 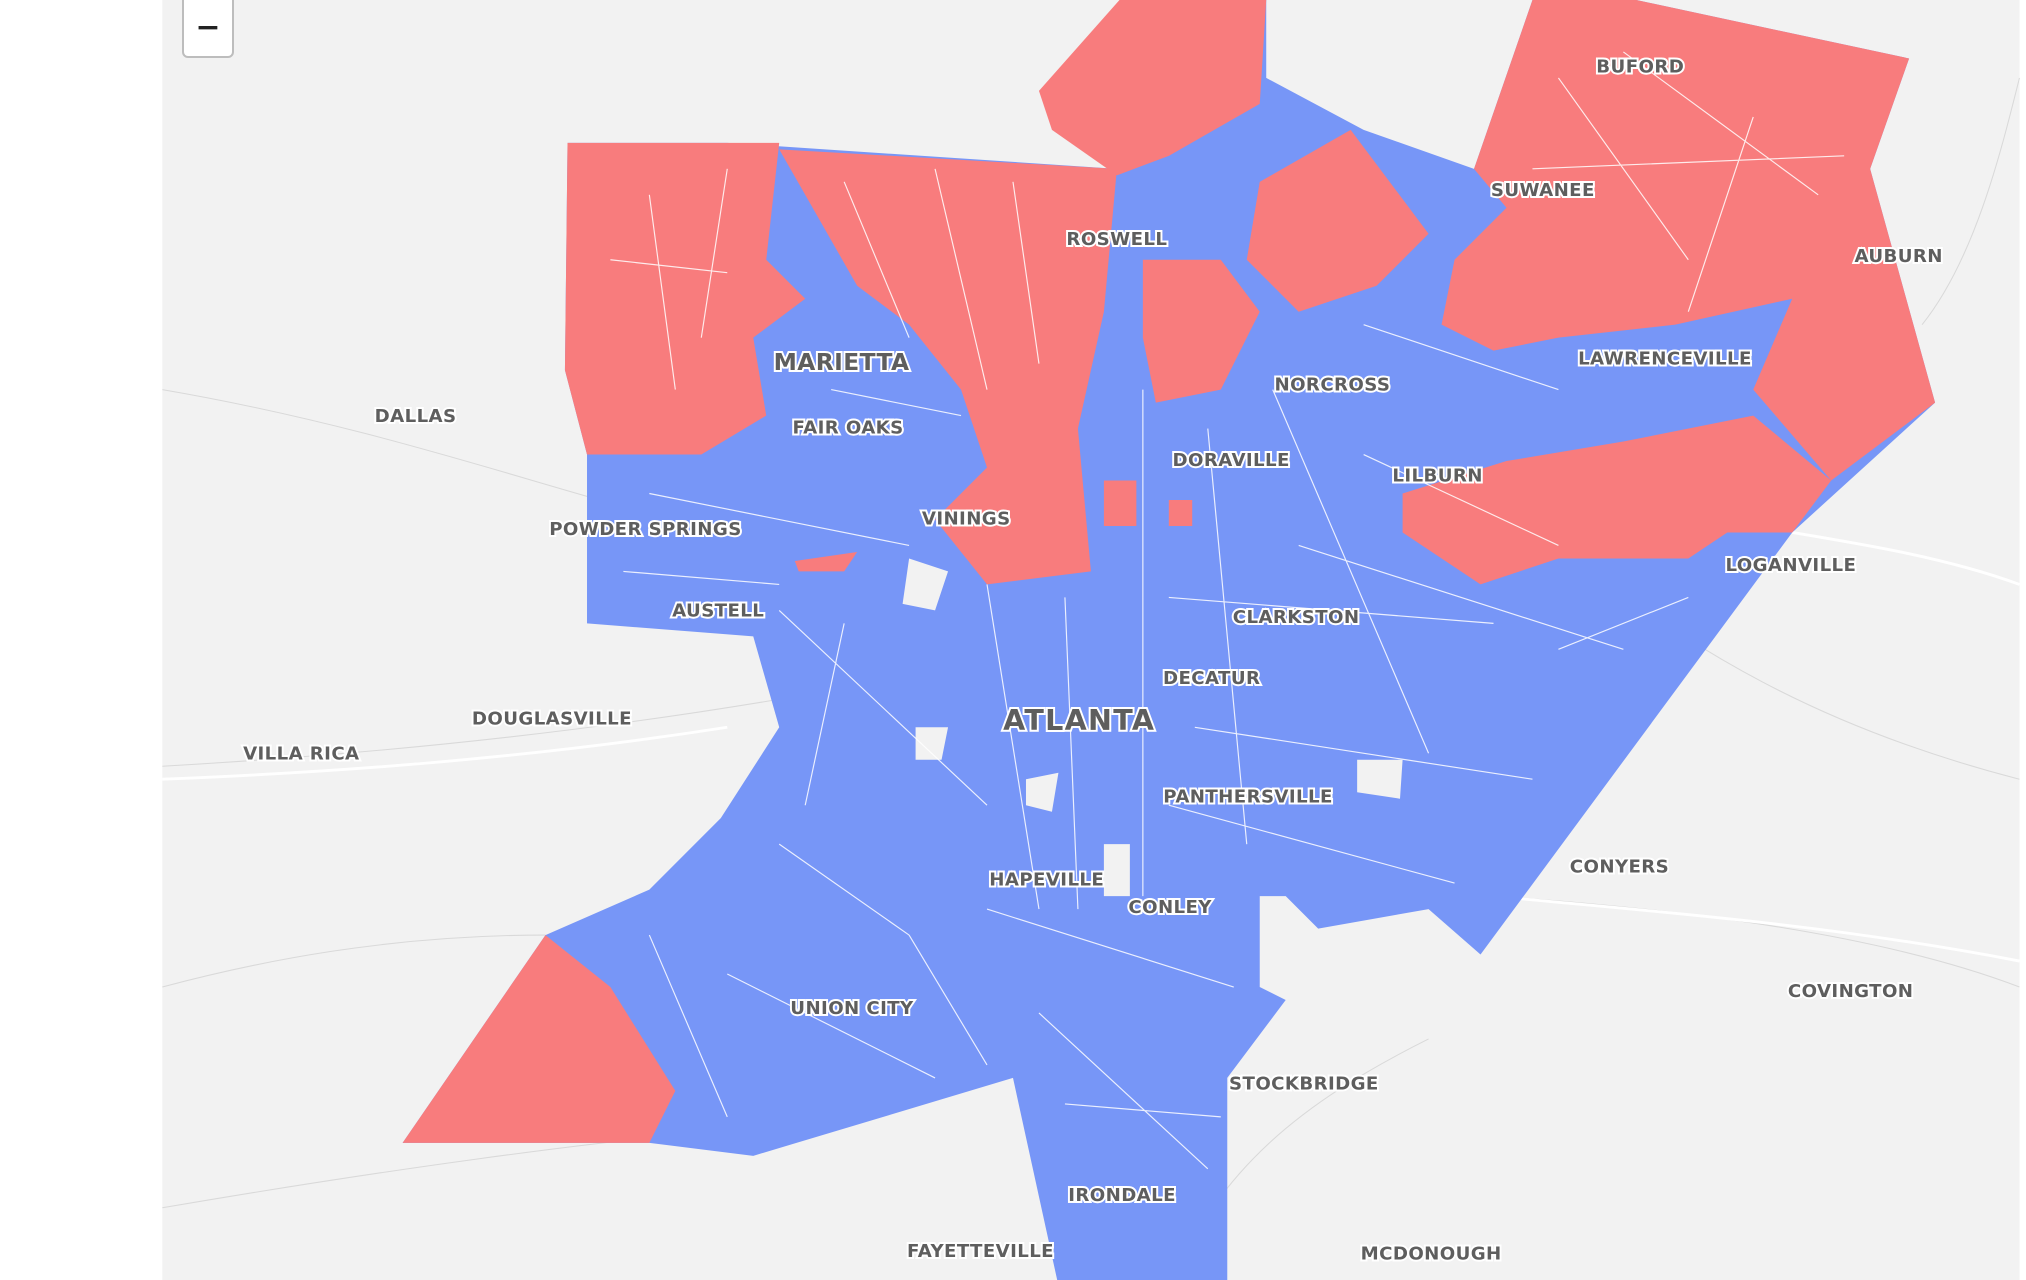 I want to click on place-label: SUWANEE, so click(x=1543, y=190).